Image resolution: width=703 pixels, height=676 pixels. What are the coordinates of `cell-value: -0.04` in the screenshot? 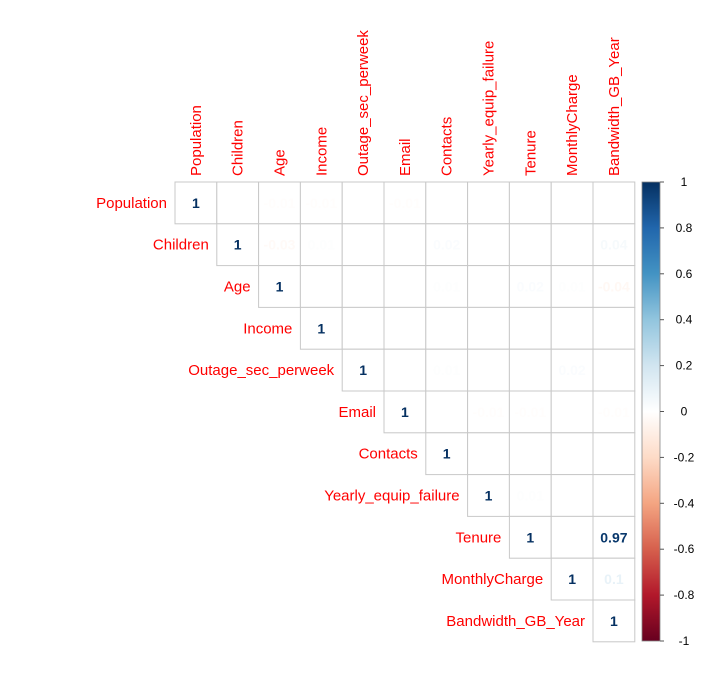 It's located at (614, 287).